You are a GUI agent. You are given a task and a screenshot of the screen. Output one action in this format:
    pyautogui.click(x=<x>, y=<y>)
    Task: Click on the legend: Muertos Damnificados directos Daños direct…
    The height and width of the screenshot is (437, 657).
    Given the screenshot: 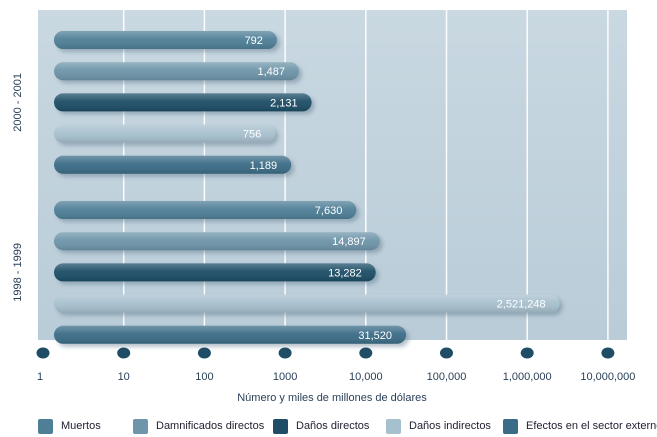 What is the action you would take?
    pyautogui.click(x=347, y=427)
    